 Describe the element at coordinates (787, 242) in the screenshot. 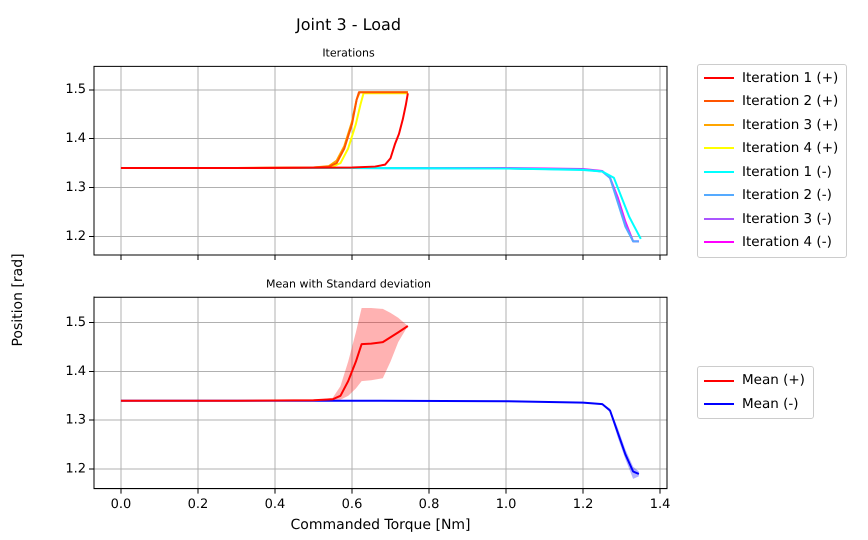

I see `legend-label: Iteration 4 (-)` at that location.